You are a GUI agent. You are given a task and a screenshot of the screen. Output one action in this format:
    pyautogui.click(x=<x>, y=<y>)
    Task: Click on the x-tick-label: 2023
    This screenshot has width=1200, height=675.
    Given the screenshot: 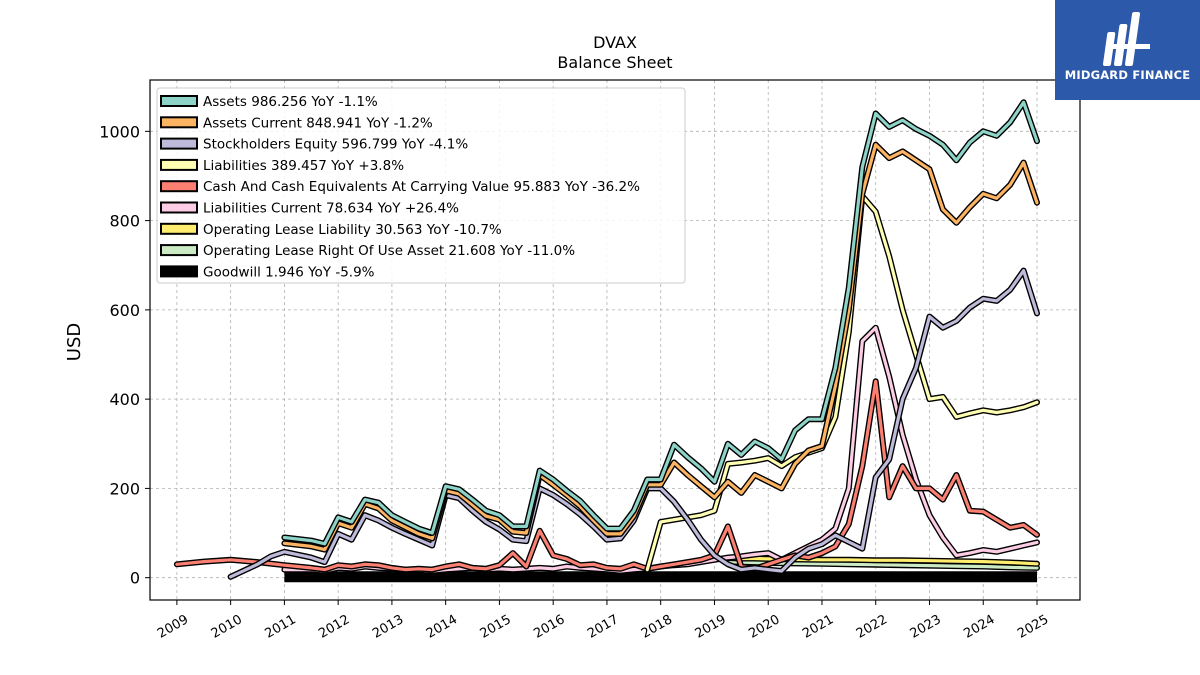 What is the action you would take?
    pyautogui.click(x=926, y=627)
    